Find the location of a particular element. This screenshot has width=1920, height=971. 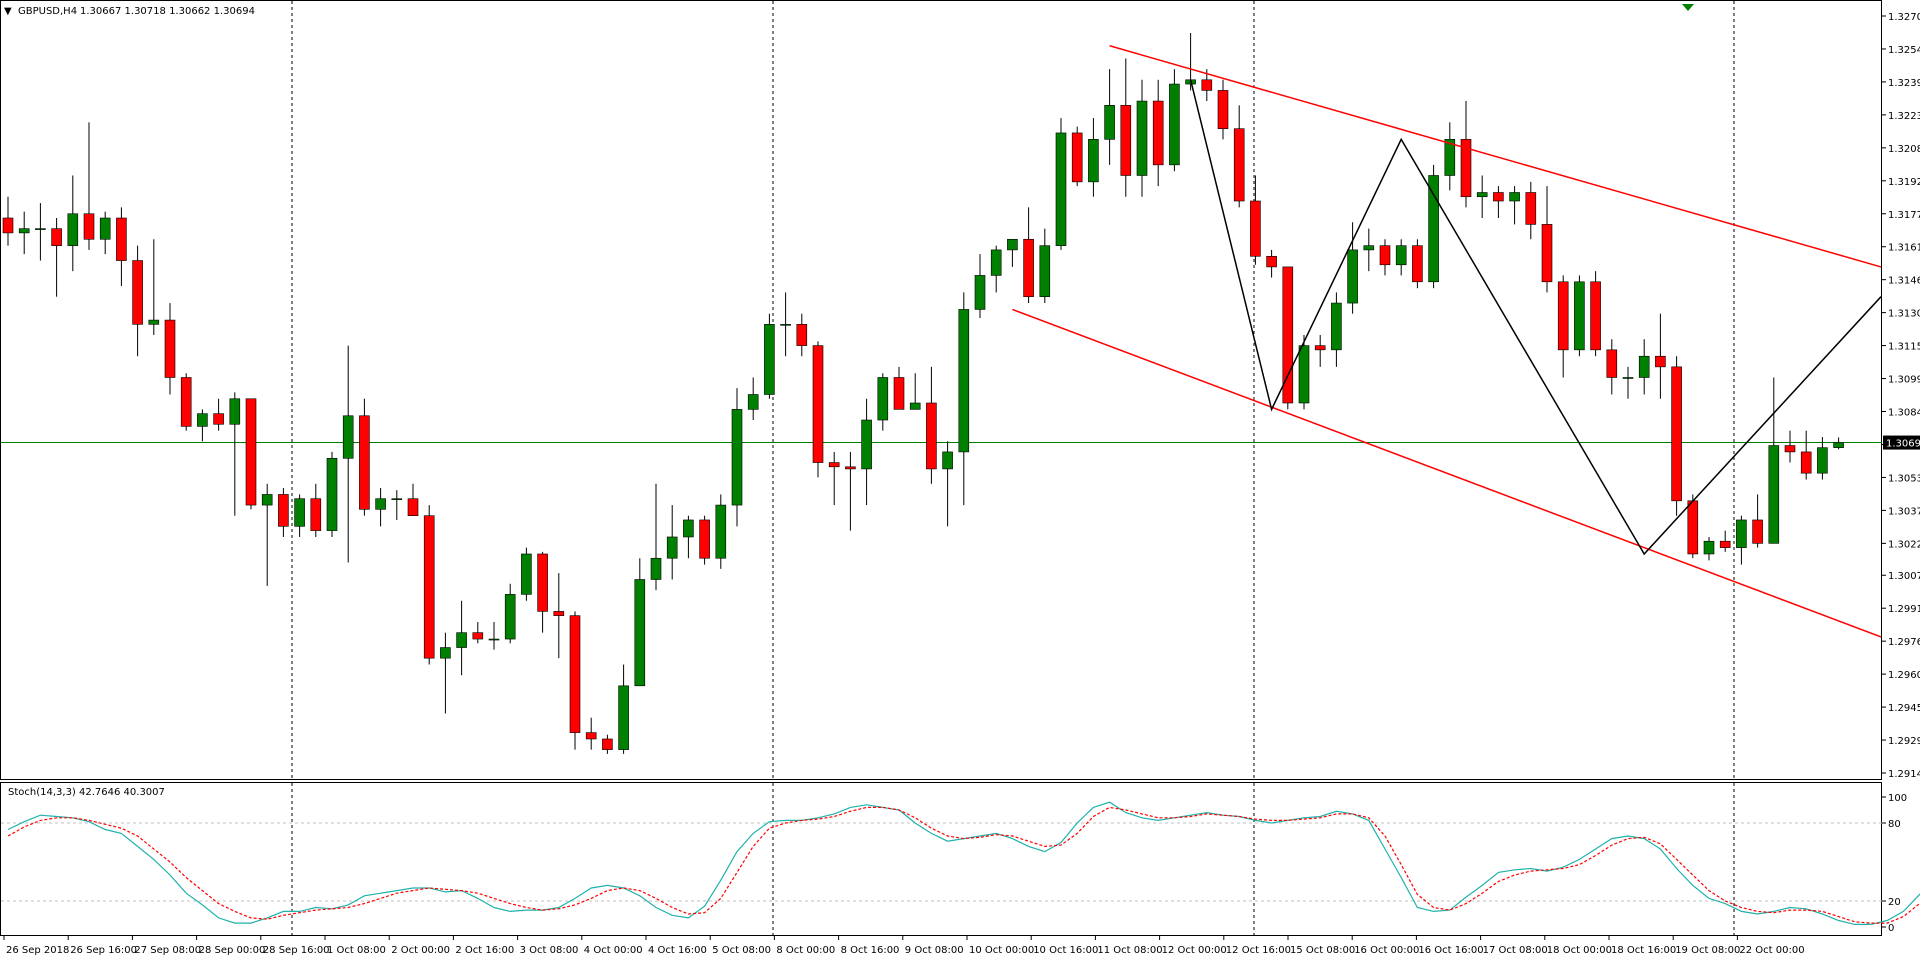

price-tick-label: 1.29295 is located at coordinates (1904, 741).